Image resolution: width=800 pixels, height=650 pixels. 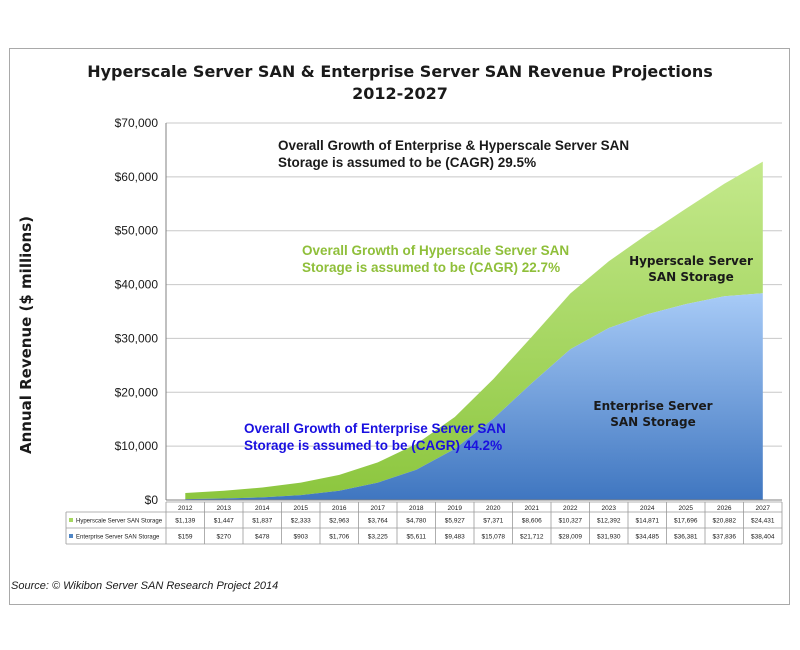 I want to click on data-label: $4,780, so click(x=416, y=521).